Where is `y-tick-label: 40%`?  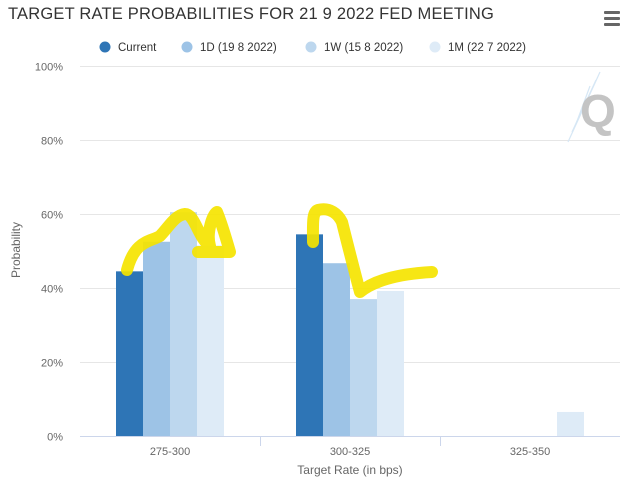 y-tick-label: 40% is located at coordinates (52, 290).